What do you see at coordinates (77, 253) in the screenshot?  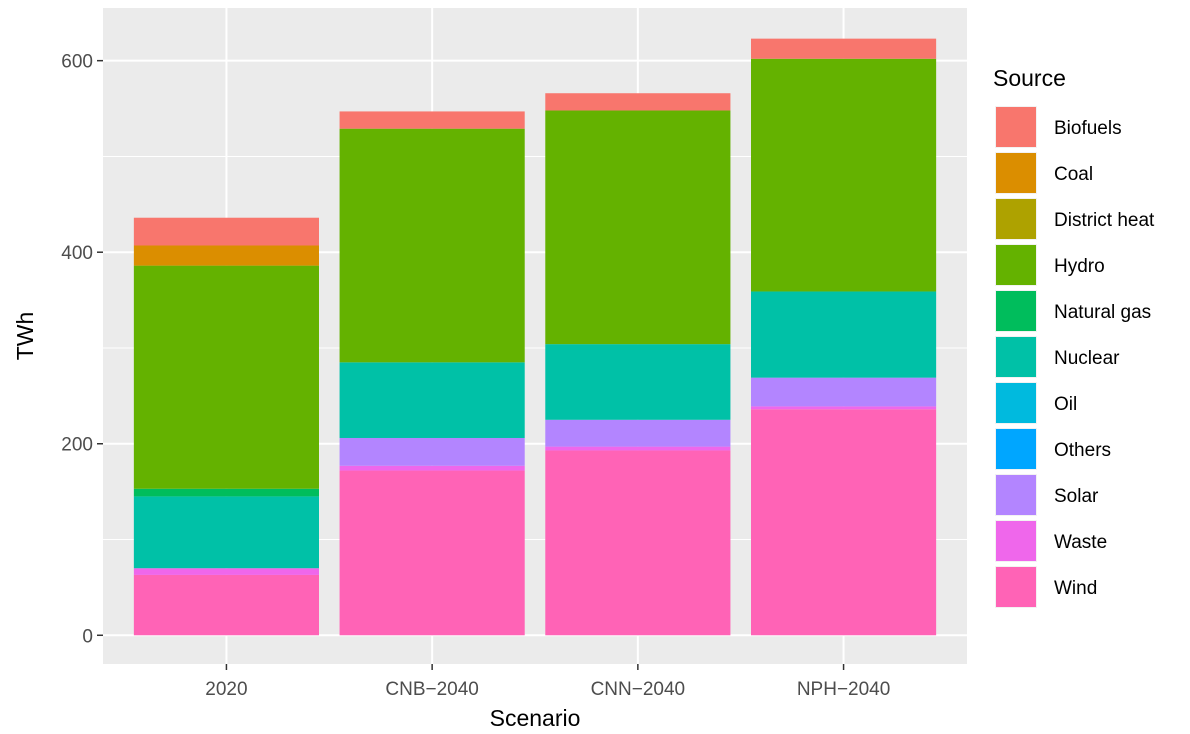 I see `y-tick-label: 400` at bounding box center [77, 253].